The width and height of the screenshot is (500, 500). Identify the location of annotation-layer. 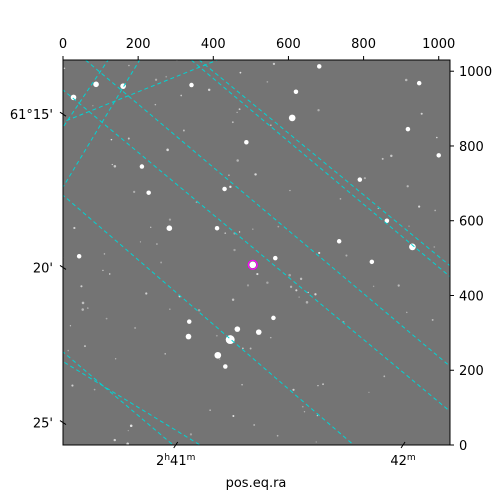
(252, 264).